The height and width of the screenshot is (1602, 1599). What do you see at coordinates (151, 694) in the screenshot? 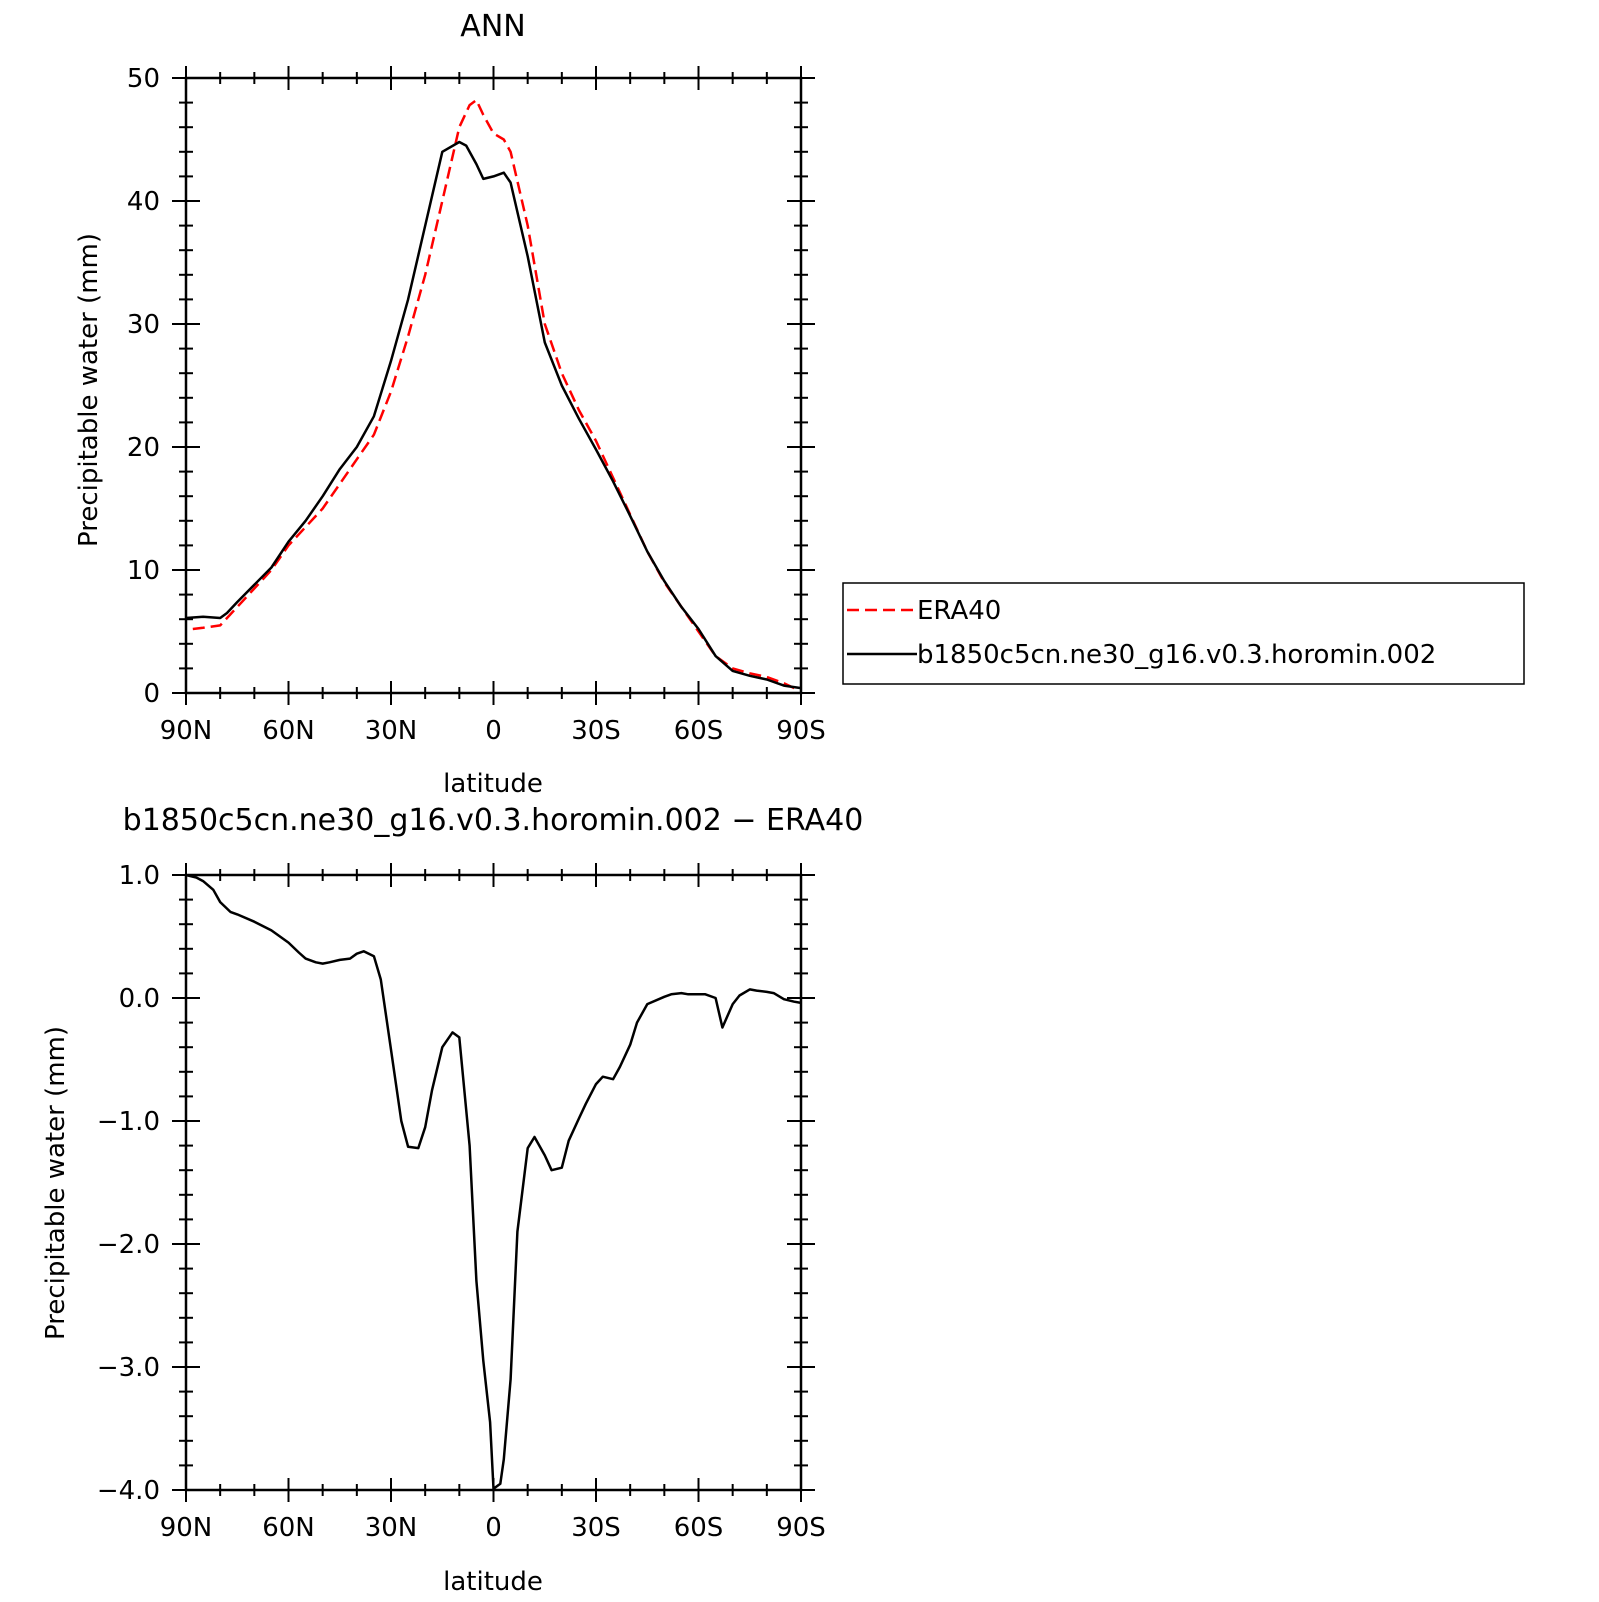
I see `y-tick-label: 0` at bounding box center [151, 694].